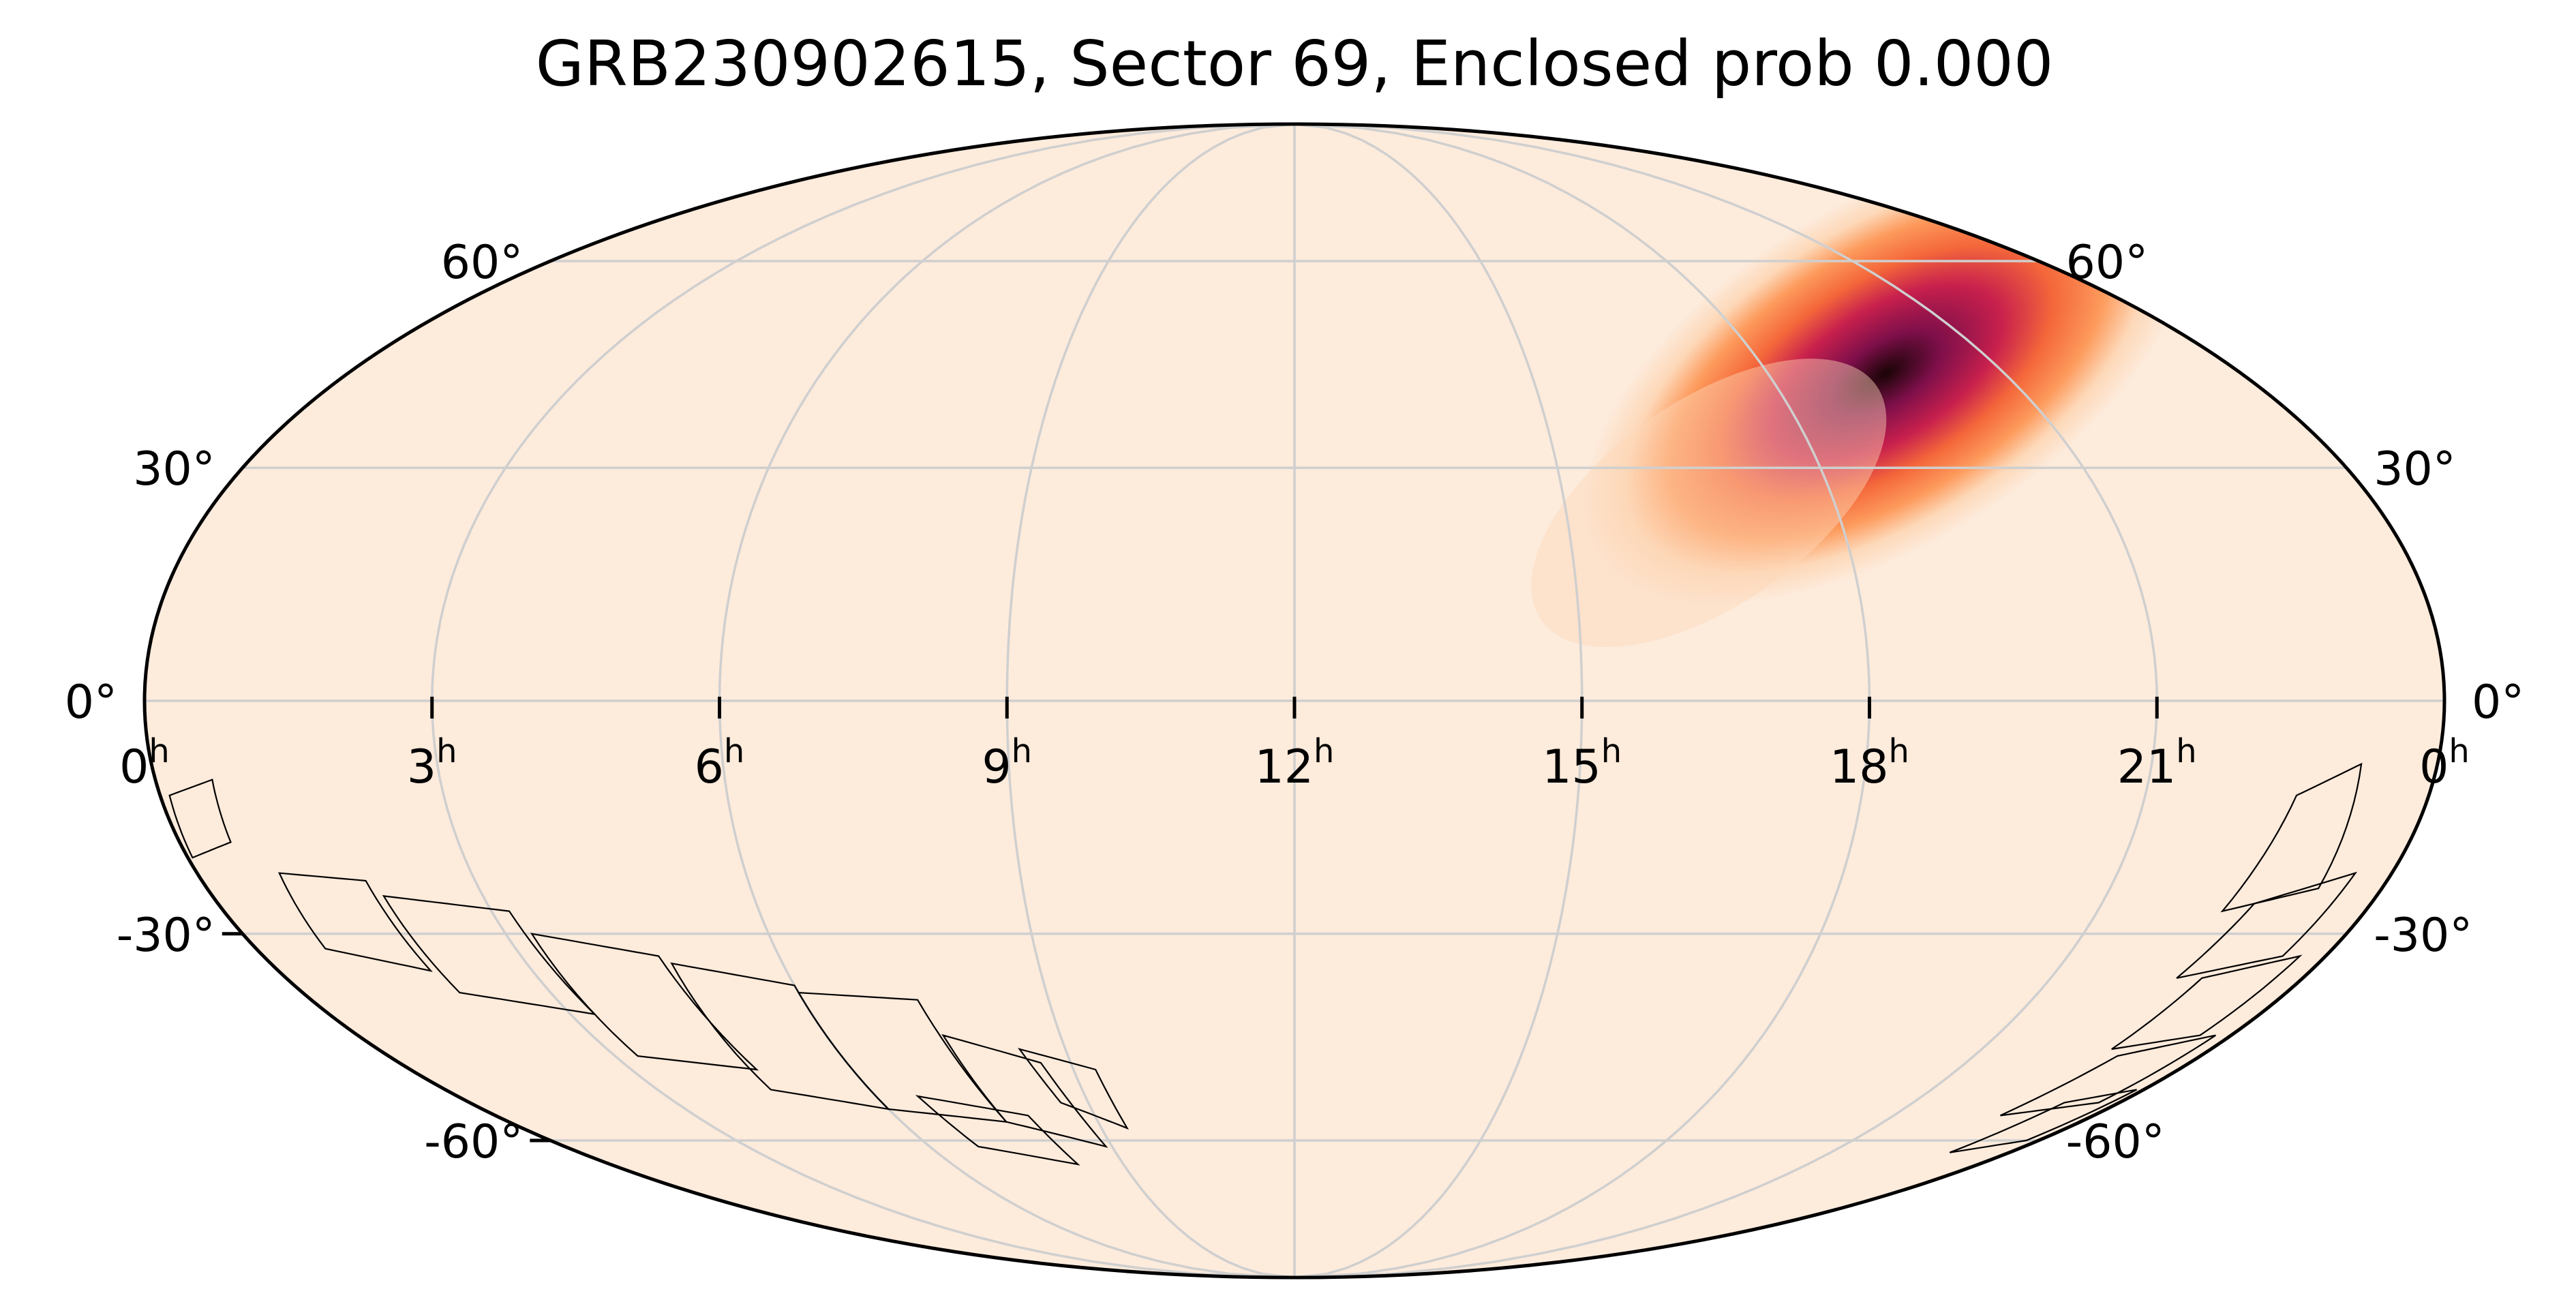 The image size is (2576, 1315). What do you see at coordinates (91, 702) in the screenshot?
I see `dec-label-left: 0°` at bounding box center [91, 702].